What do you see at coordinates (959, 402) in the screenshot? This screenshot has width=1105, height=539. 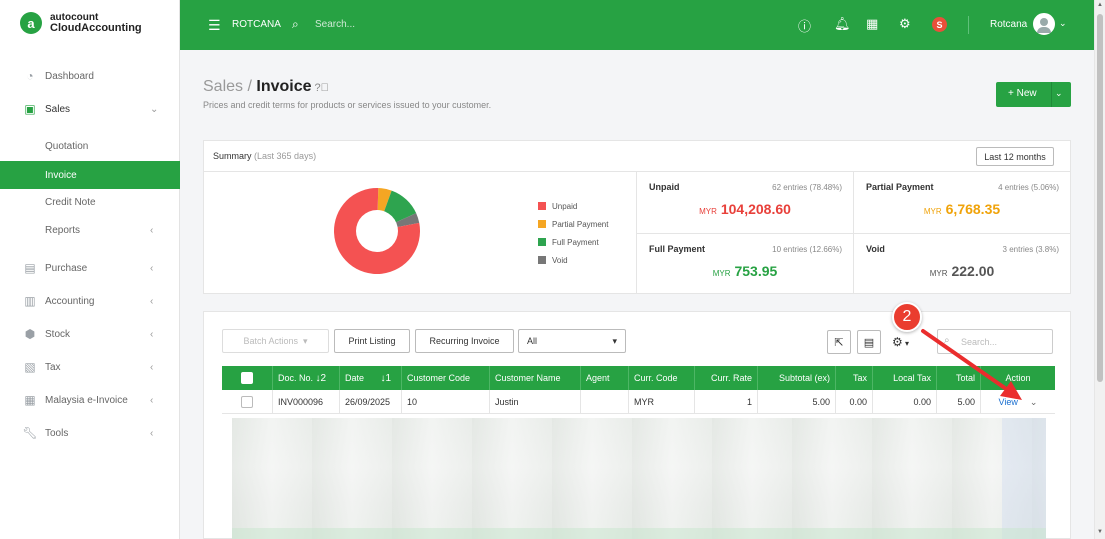 I see `cell-total: 5.00` at bounding box center [959, 402].